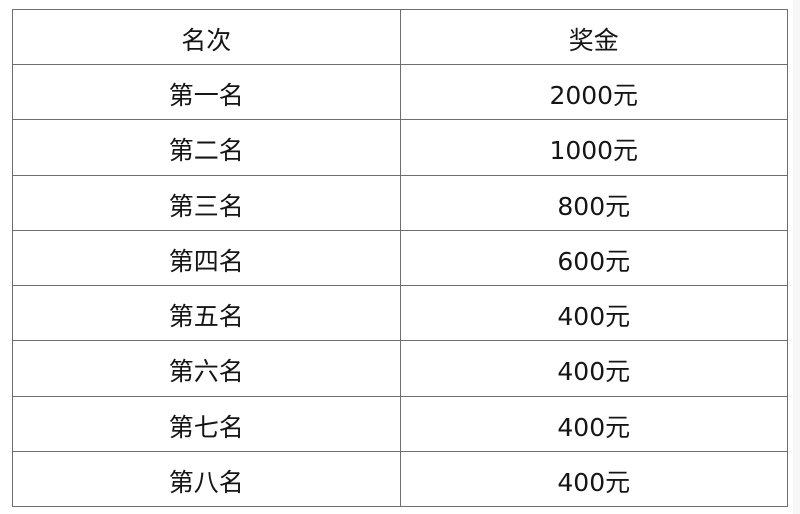  What do you see at coordinates (593, 258) in the screenshot?
I see `prize-cell: 600元` at bounding box center [593, 258].